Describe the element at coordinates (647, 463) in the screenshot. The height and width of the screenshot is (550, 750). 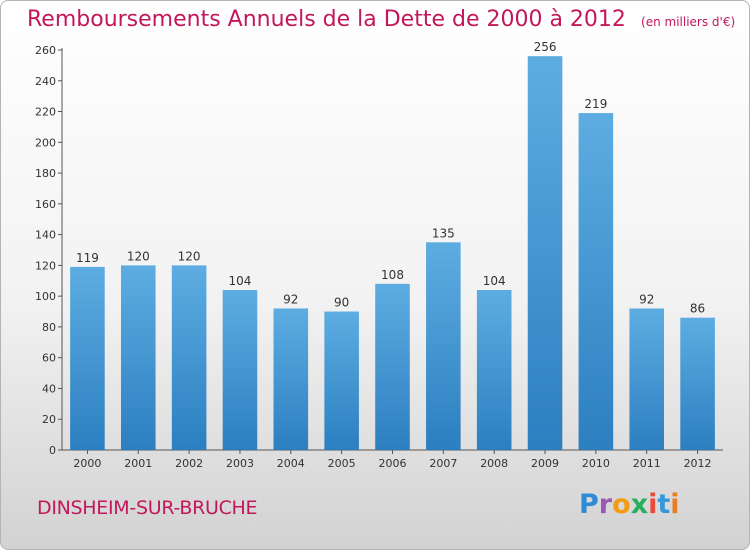
I see `x-tick-label: 2011` at that location.